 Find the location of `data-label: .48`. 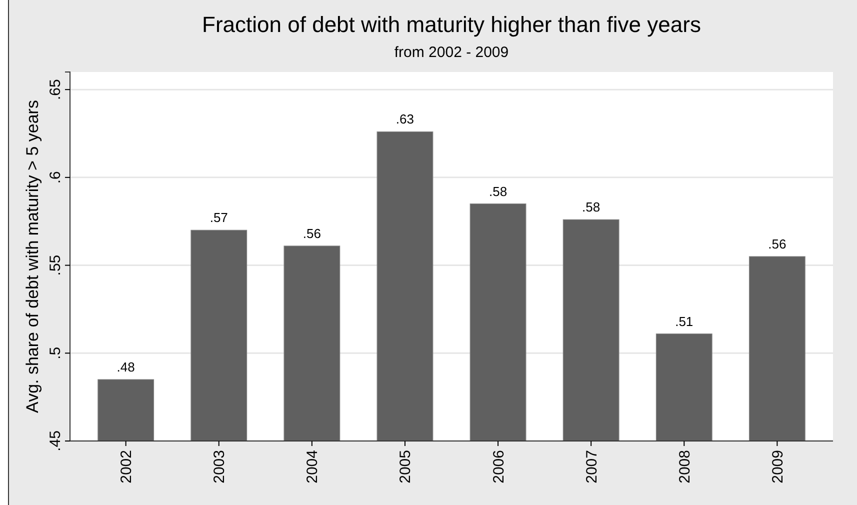

data-label: .48 is located at coordinates (125, 367).